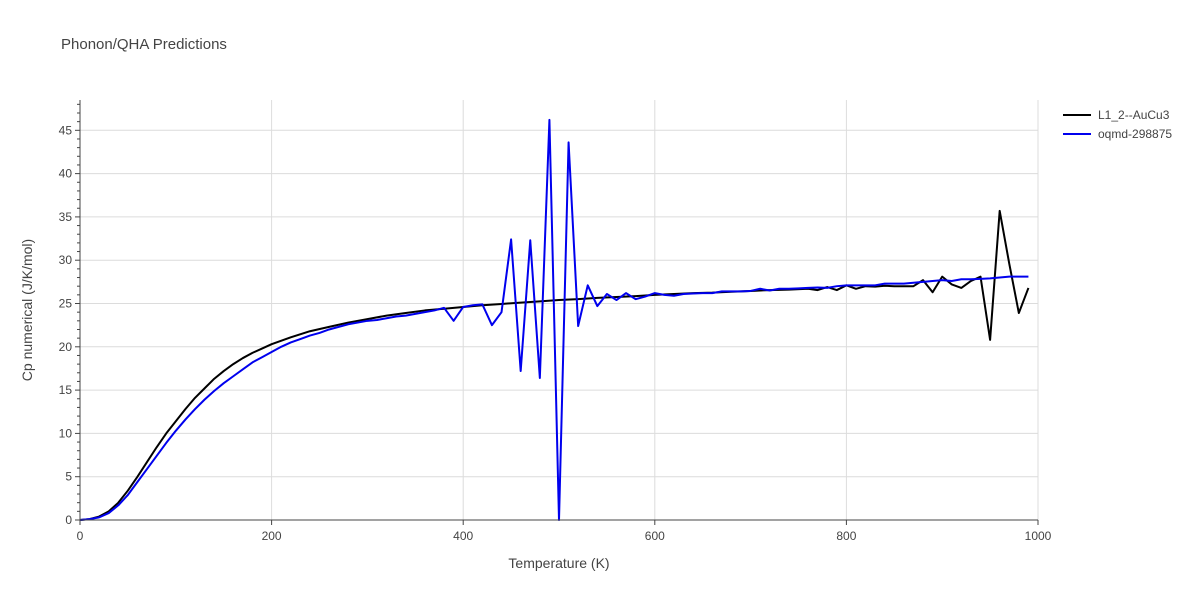 This screenshot has height=600, width=1200. I want to click on x-tick-label: 0, so click(80, 536).